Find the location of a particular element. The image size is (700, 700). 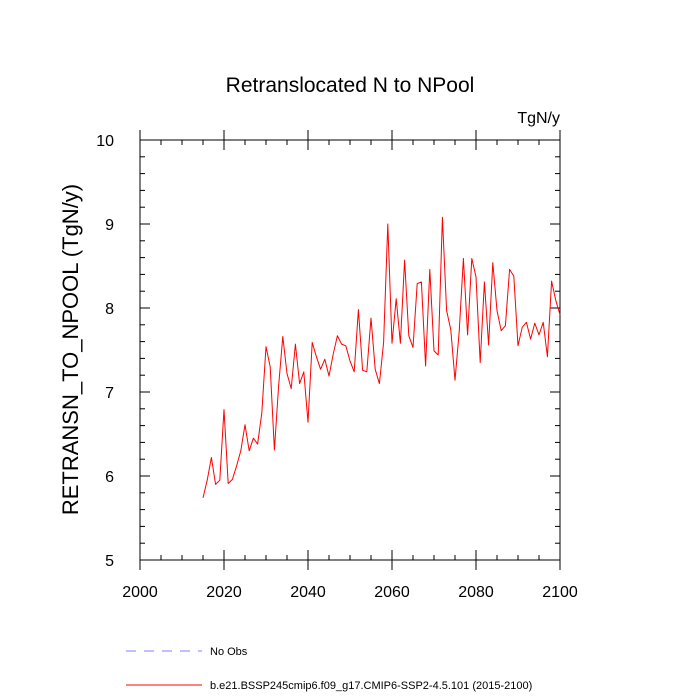

chart-title: Retranslocated N to NPool is located at coordinates (350, 85).